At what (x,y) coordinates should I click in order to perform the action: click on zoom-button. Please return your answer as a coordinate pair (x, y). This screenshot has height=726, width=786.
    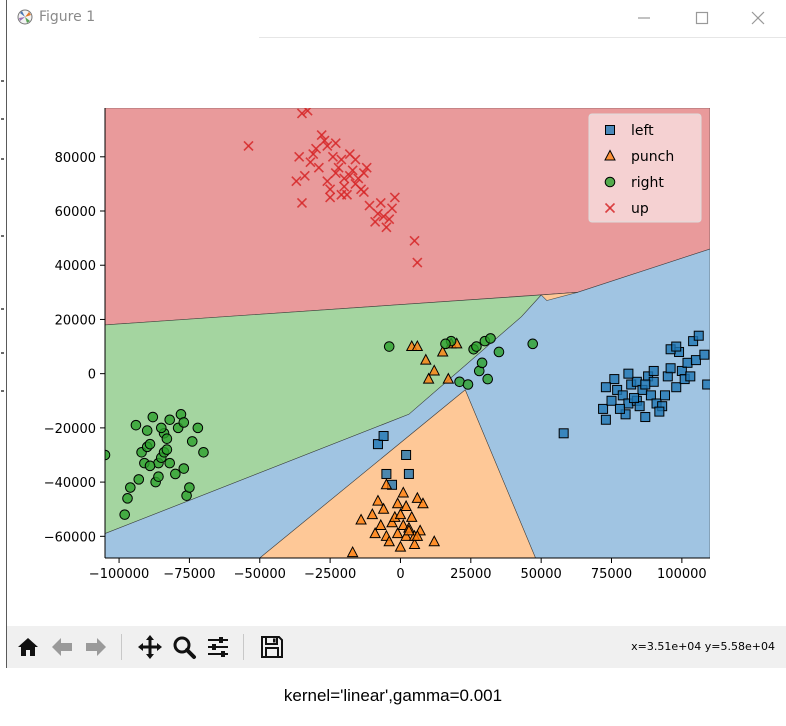
    Looking at the image, I should click on (184, 647).